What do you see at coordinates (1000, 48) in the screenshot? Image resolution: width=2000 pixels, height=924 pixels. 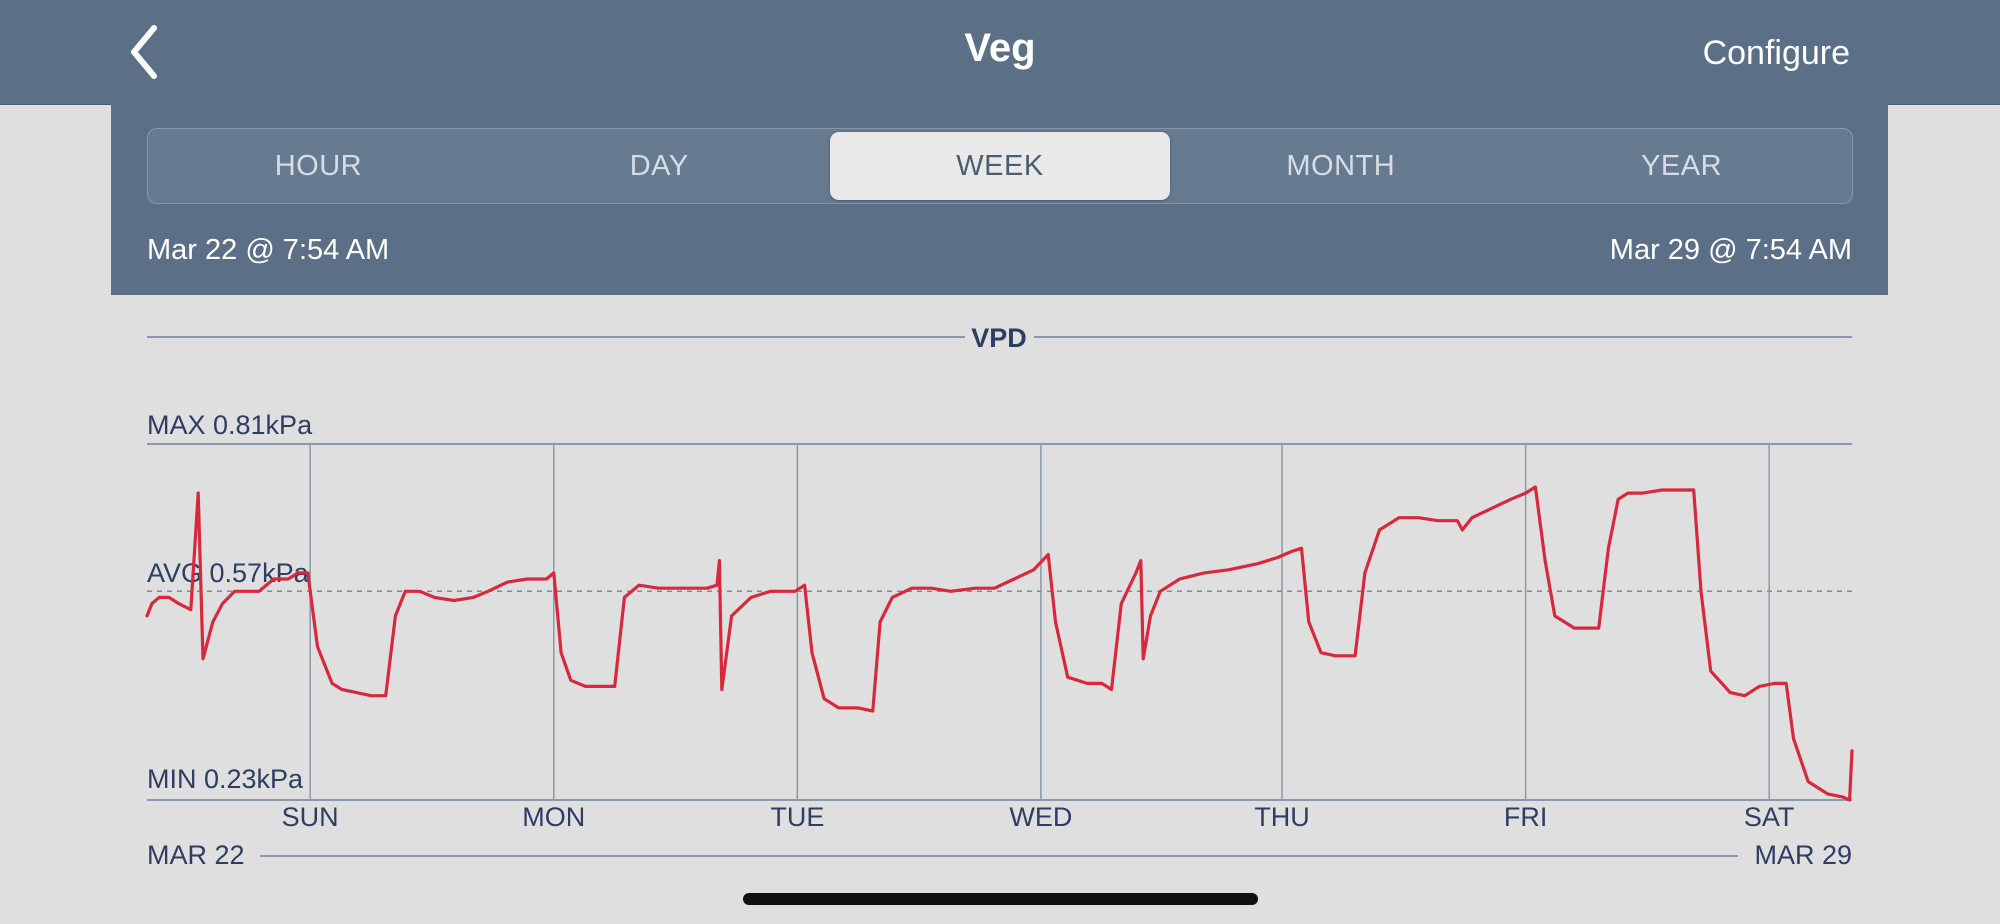 I see `page-title: Veg` at bounding box center [1000, 48].